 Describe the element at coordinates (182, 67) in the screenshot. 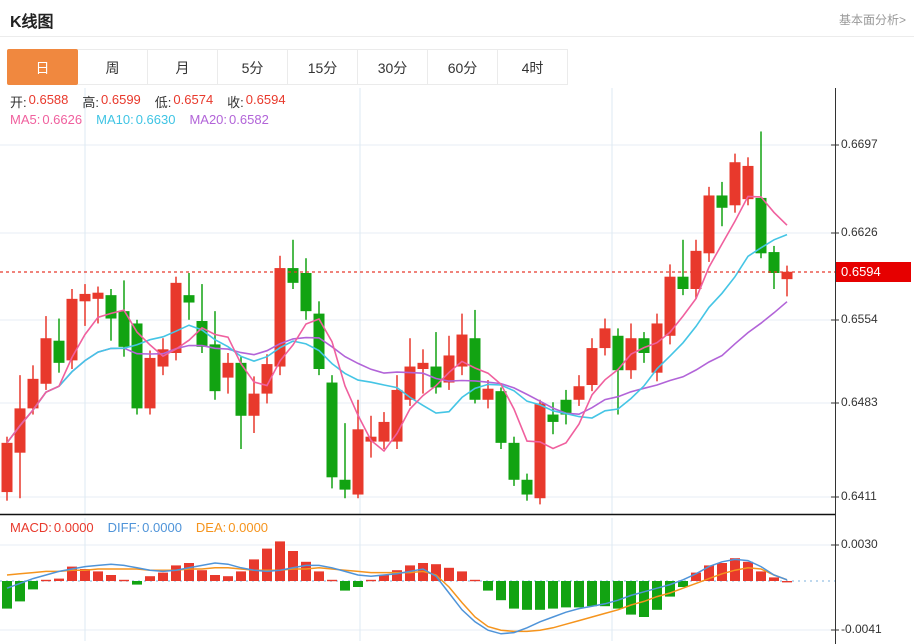

I see `tab-month: 月` at that location.